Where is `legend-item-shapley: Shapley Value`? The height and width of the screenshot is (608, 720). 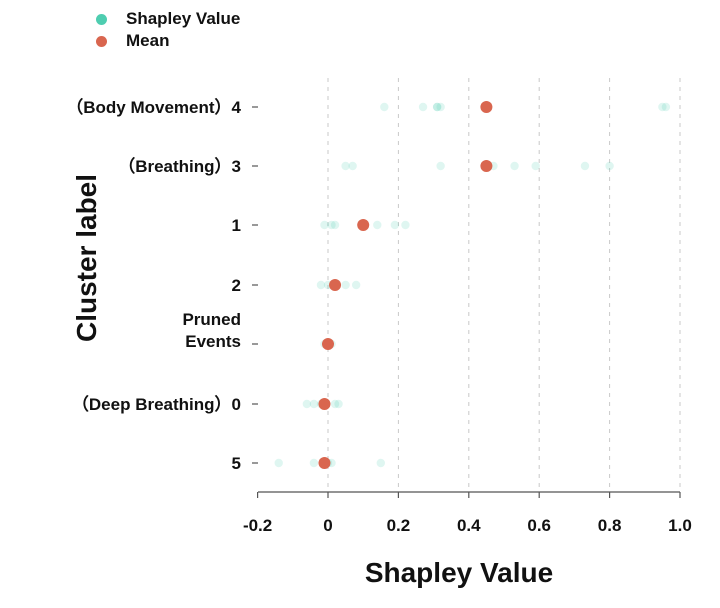 legend-item-shapley: Shapley Value is located at coordinates (168, 19).